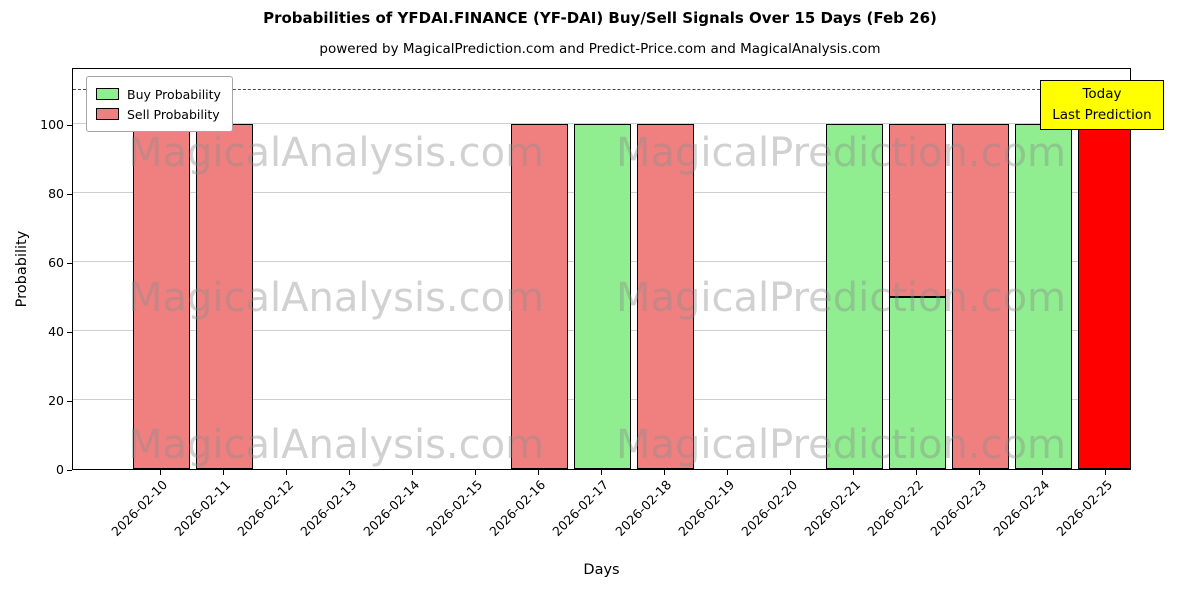 The image size is (1200, 600). I want to click on y-tick-label: 40, so click(56, 332).